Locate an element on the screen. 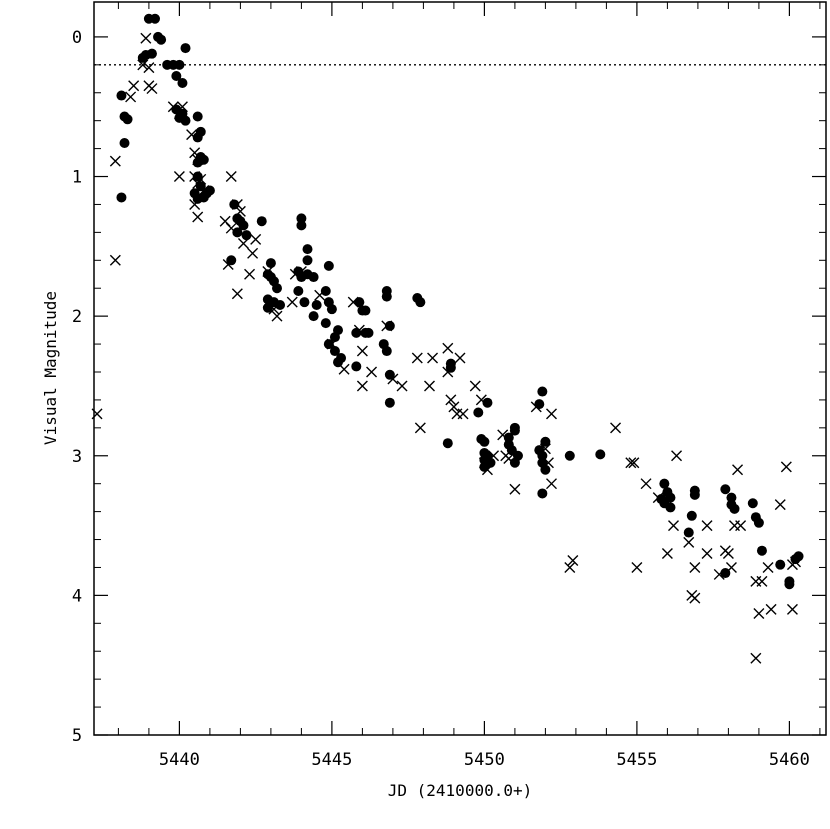 The image size is (830, 829). y-tick-label: 0 is located at coordinates (77, 38).